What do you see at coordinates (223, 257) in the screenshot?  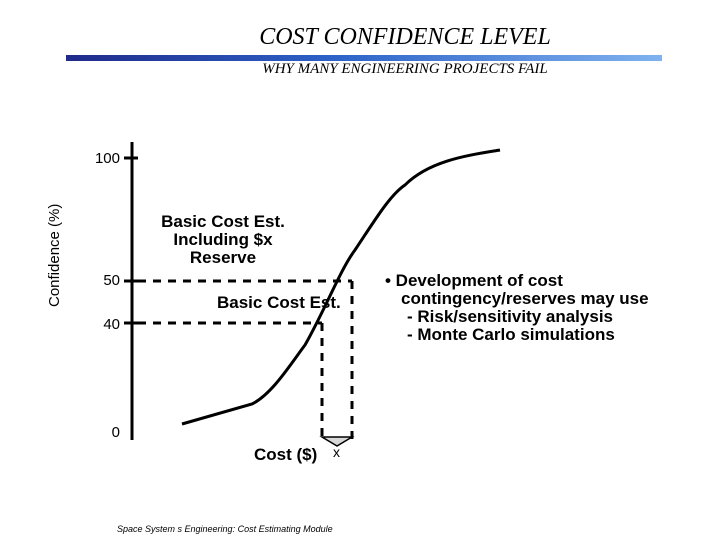 I see `reserve-annotation-line-3: Reserve` at bounding box center [223, 257].